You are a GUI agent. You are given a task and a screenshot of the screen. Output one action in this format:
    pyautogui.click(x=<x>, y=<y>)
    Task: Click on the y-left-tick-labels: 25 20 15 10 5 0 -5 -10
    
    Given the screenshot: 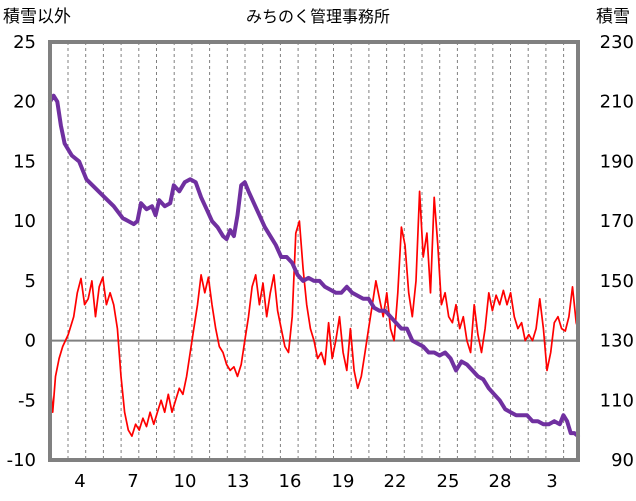 What is the action you would take?
    pyautogui.click(x=21, y=251)
    